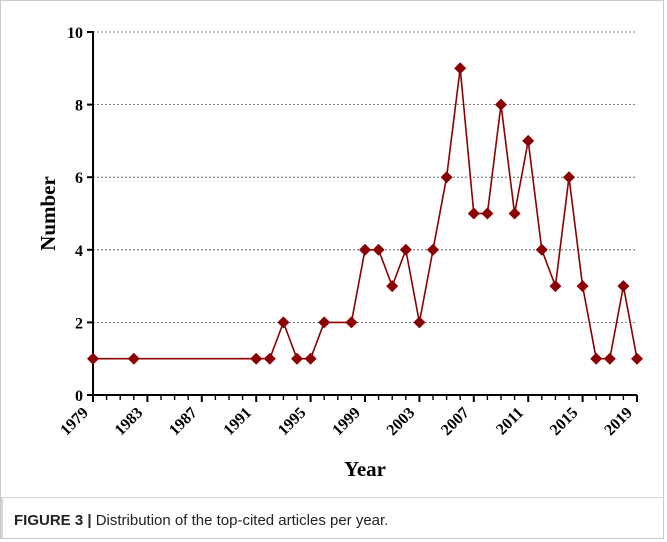 This screenshot has width=667, height=542. I want to click on x-tick-label: 2015, so click(564, 421).